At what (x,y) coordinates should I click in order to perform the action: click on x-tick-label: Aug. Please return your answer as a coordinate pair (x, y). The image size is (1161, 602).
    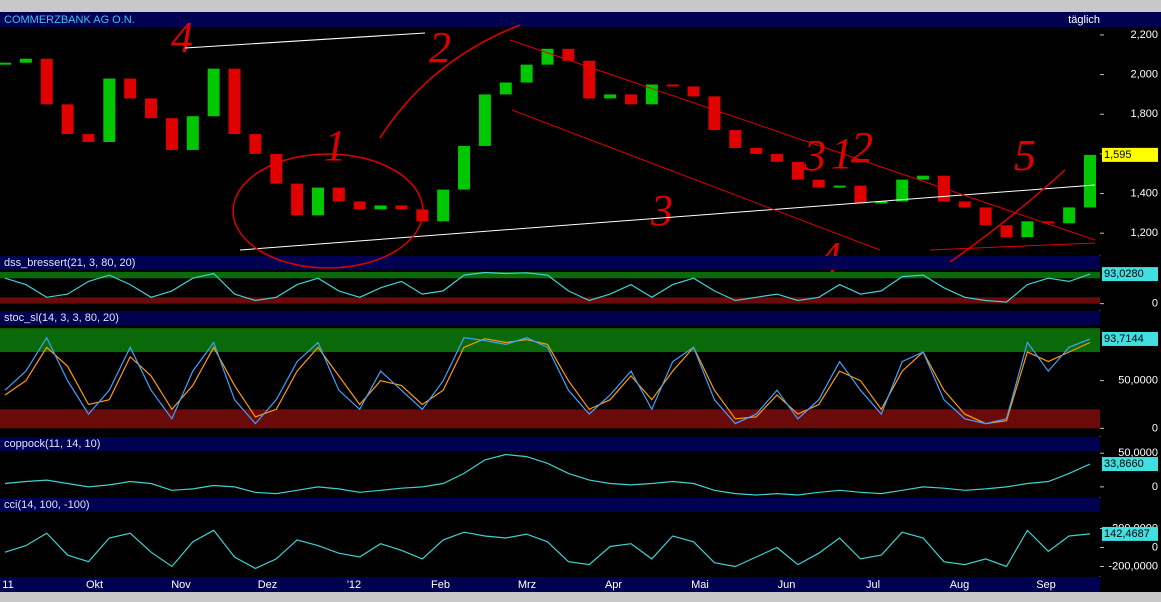
    Looking at the image, I should click on (960, 585).